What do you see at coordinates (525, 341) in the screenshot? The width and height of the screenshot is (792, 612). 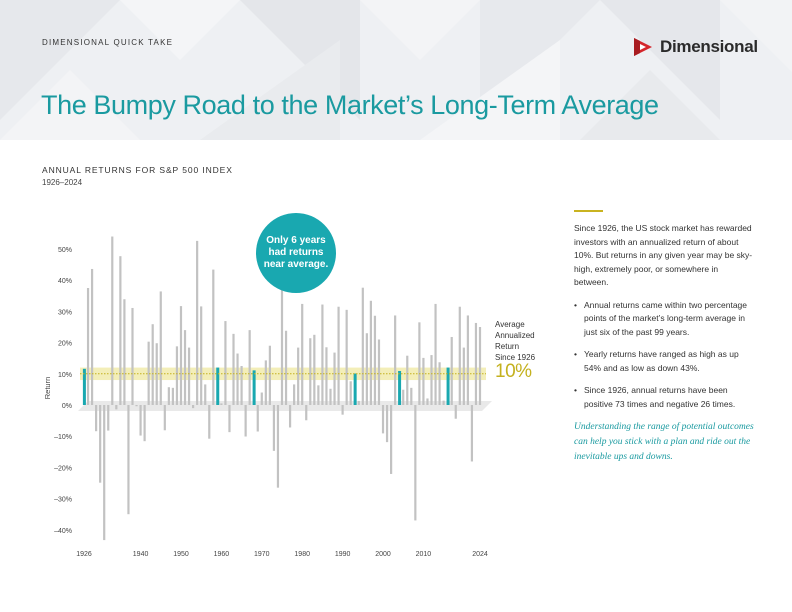 I see `average-label: Average Annualized Return Since 1926` at bounding box center [525, 341].